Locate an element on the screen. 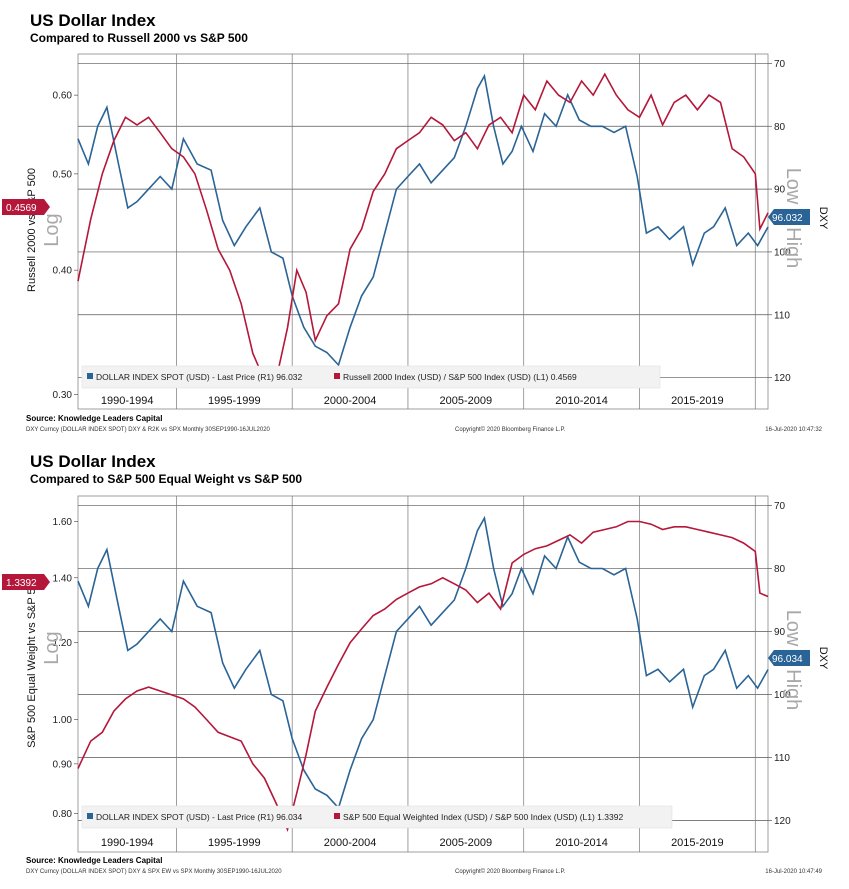 This screenshot has height=889, width=849. chart-1-footer-right: 16-Jul-2020 10:47:32 is located at coordinates (793, 430).